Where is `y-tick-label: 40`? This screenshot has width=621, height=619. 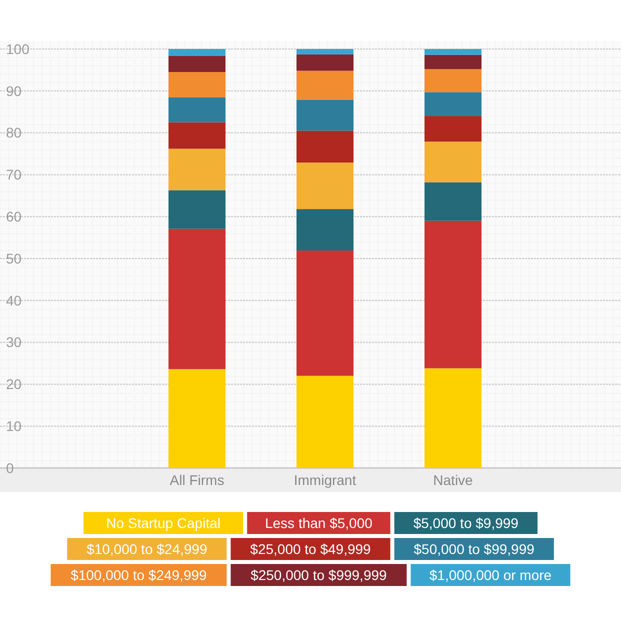 y-tick-label: 40 is located at coordinates (14, 300).